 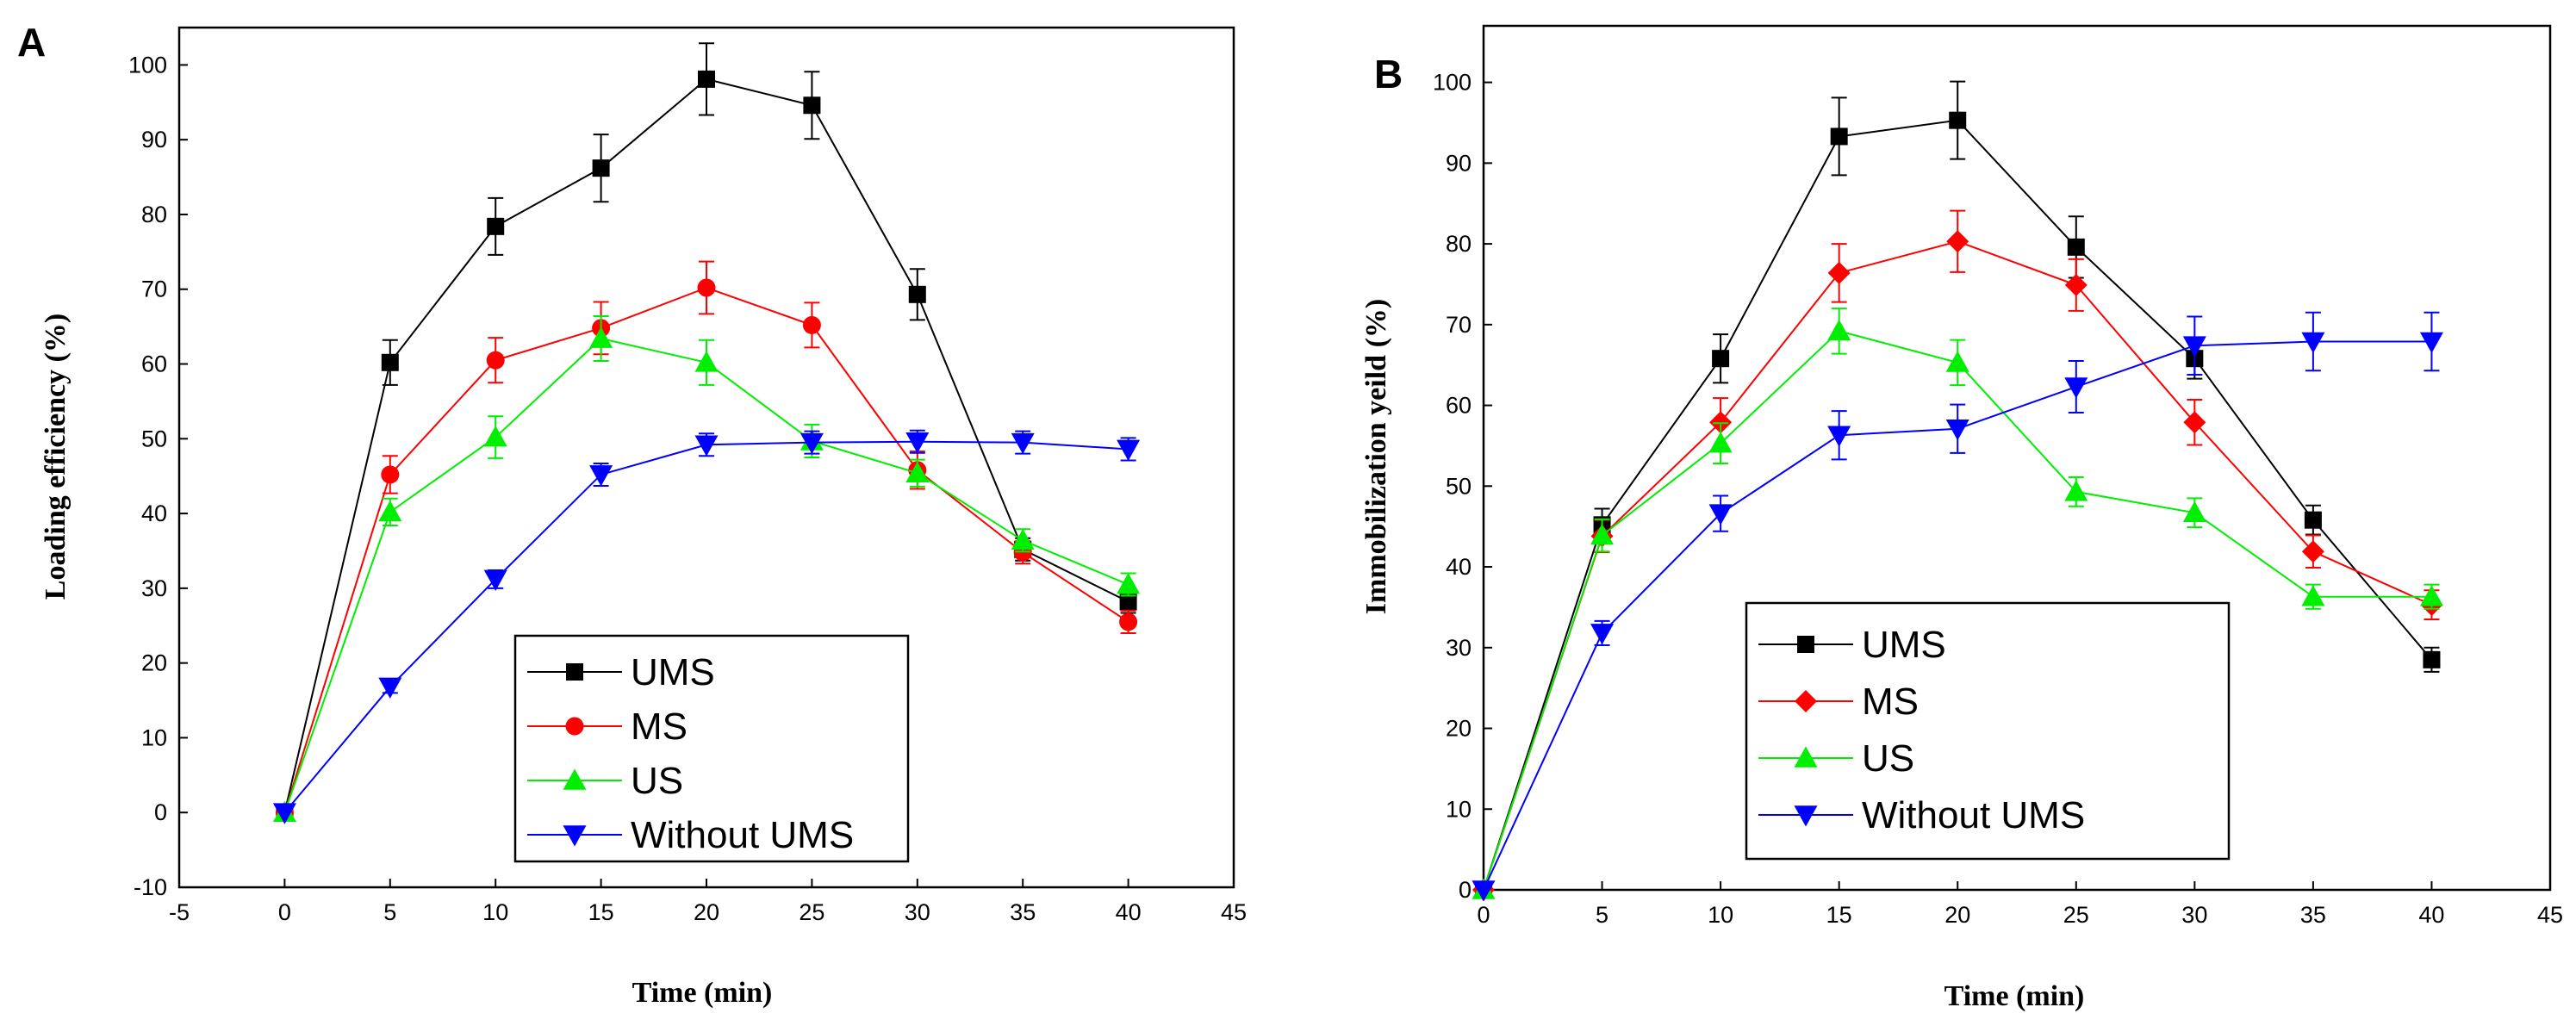 I want to click on y-tick-label-a: -10, so click(x=151, y=887).